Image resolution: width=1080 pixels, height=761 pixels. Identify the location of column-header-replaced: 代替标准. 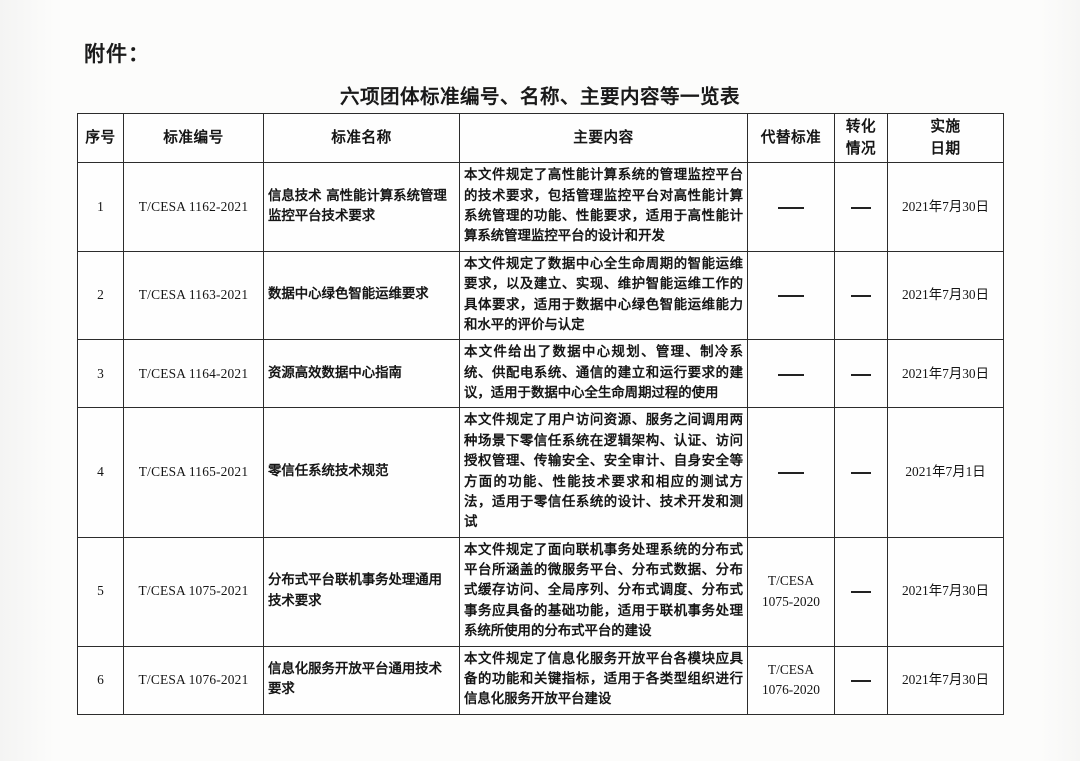
(791, 138).